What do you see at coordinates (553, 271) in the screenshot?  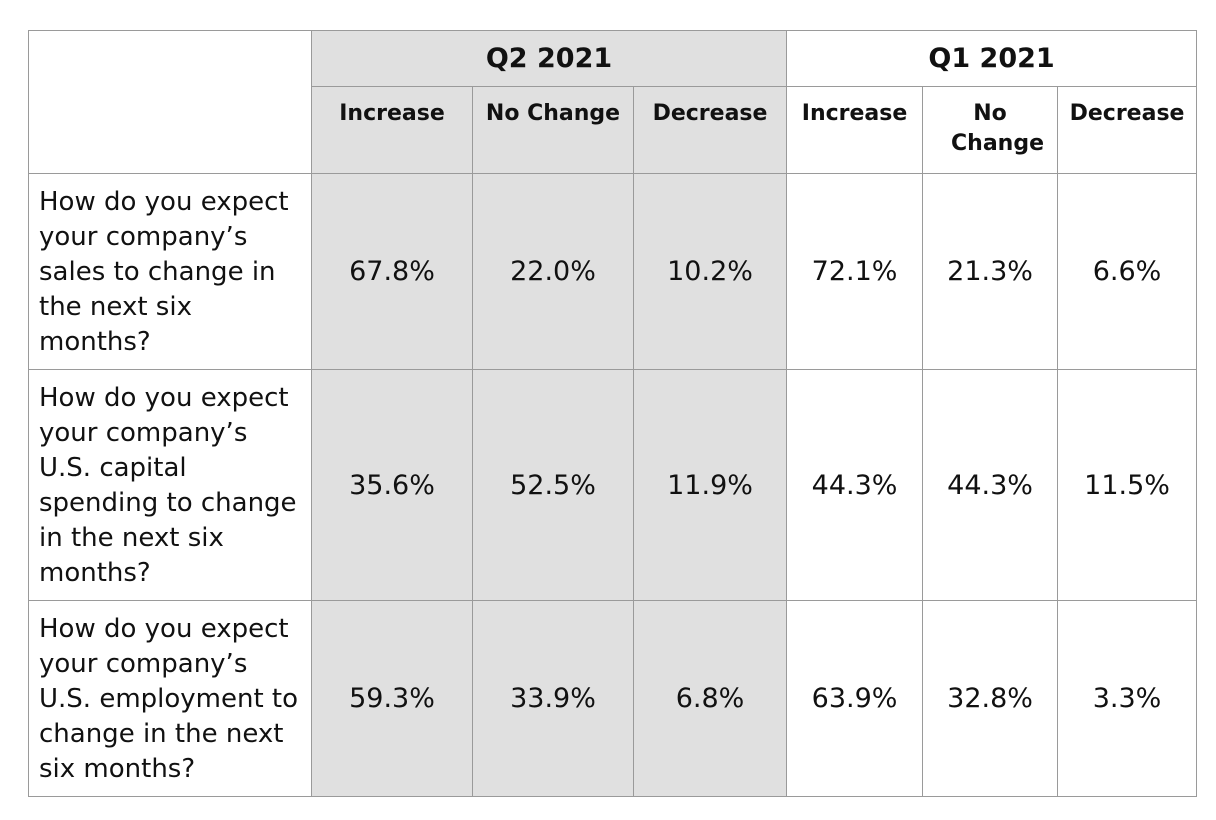 I see `cell-q2-no-change: 22.0%` at bounding box center [553, 271].